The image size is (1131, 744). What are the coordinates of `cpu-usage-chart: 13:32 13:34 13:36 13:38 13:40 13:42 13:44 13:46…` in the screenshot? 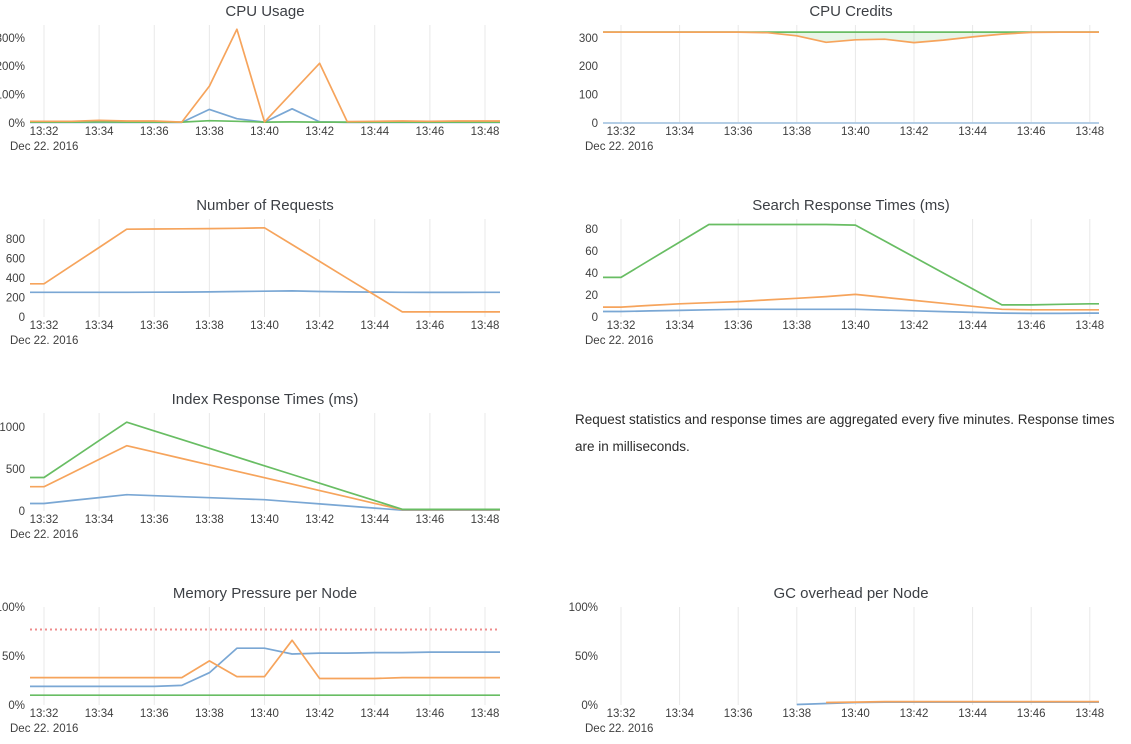 It's located at (280, 92).